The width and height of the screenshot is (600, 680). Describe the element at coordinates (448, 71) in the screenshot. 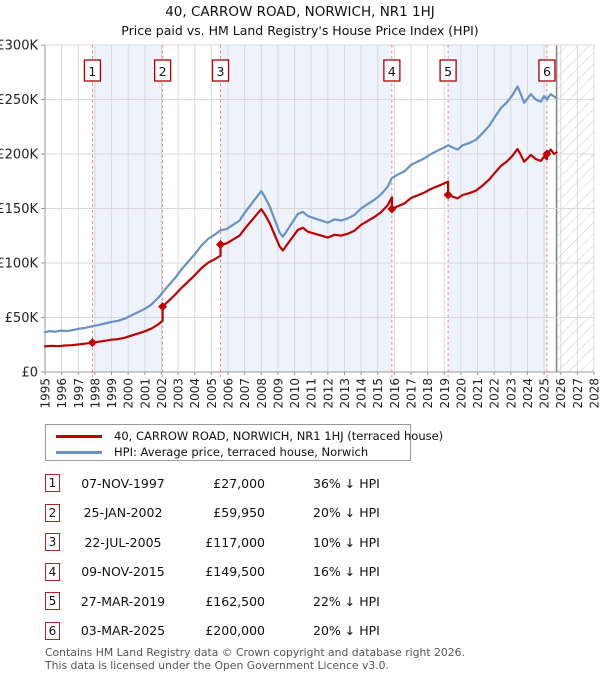

I see `svg-text: 5` at that location.